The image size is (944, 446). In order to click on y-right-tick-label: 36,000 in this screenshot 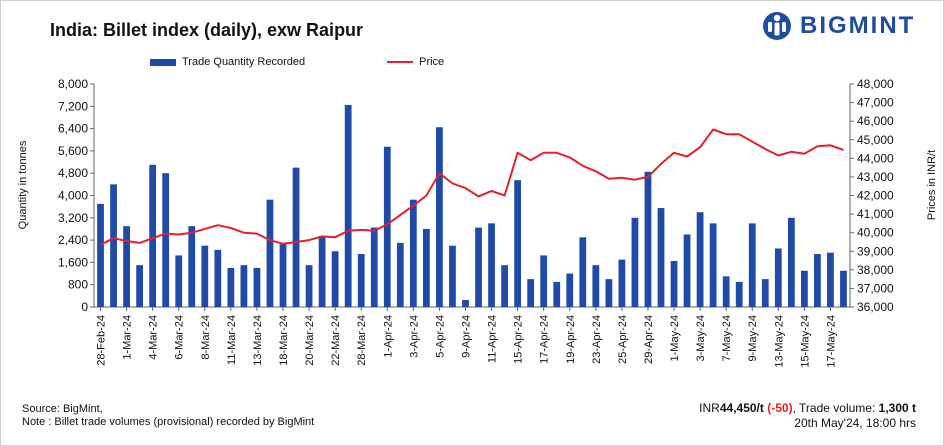, I will do `click(875, 307)`.